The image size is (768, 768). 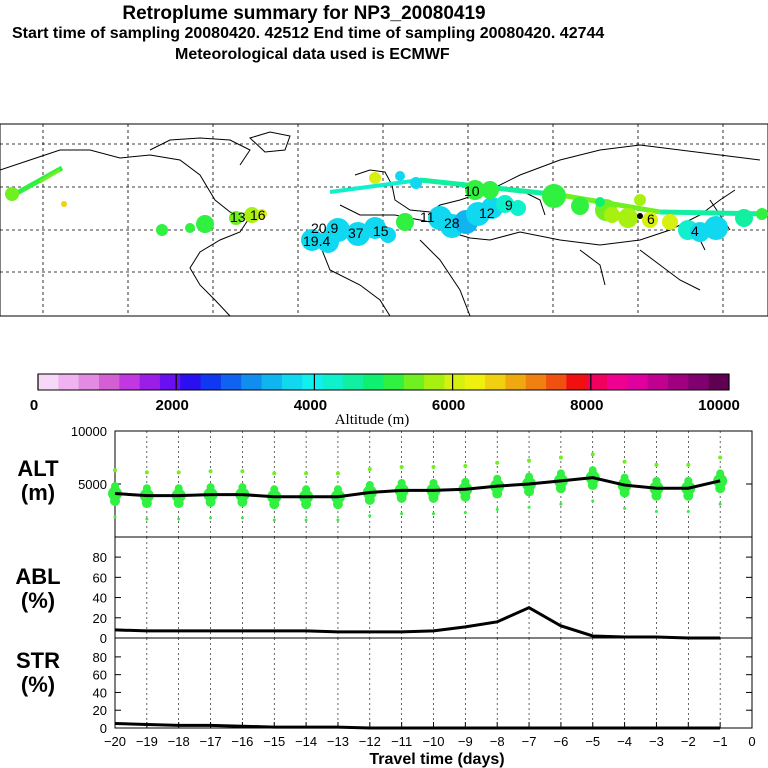 I want to click on x-tick-label: −20, so click(x=115, y=741).